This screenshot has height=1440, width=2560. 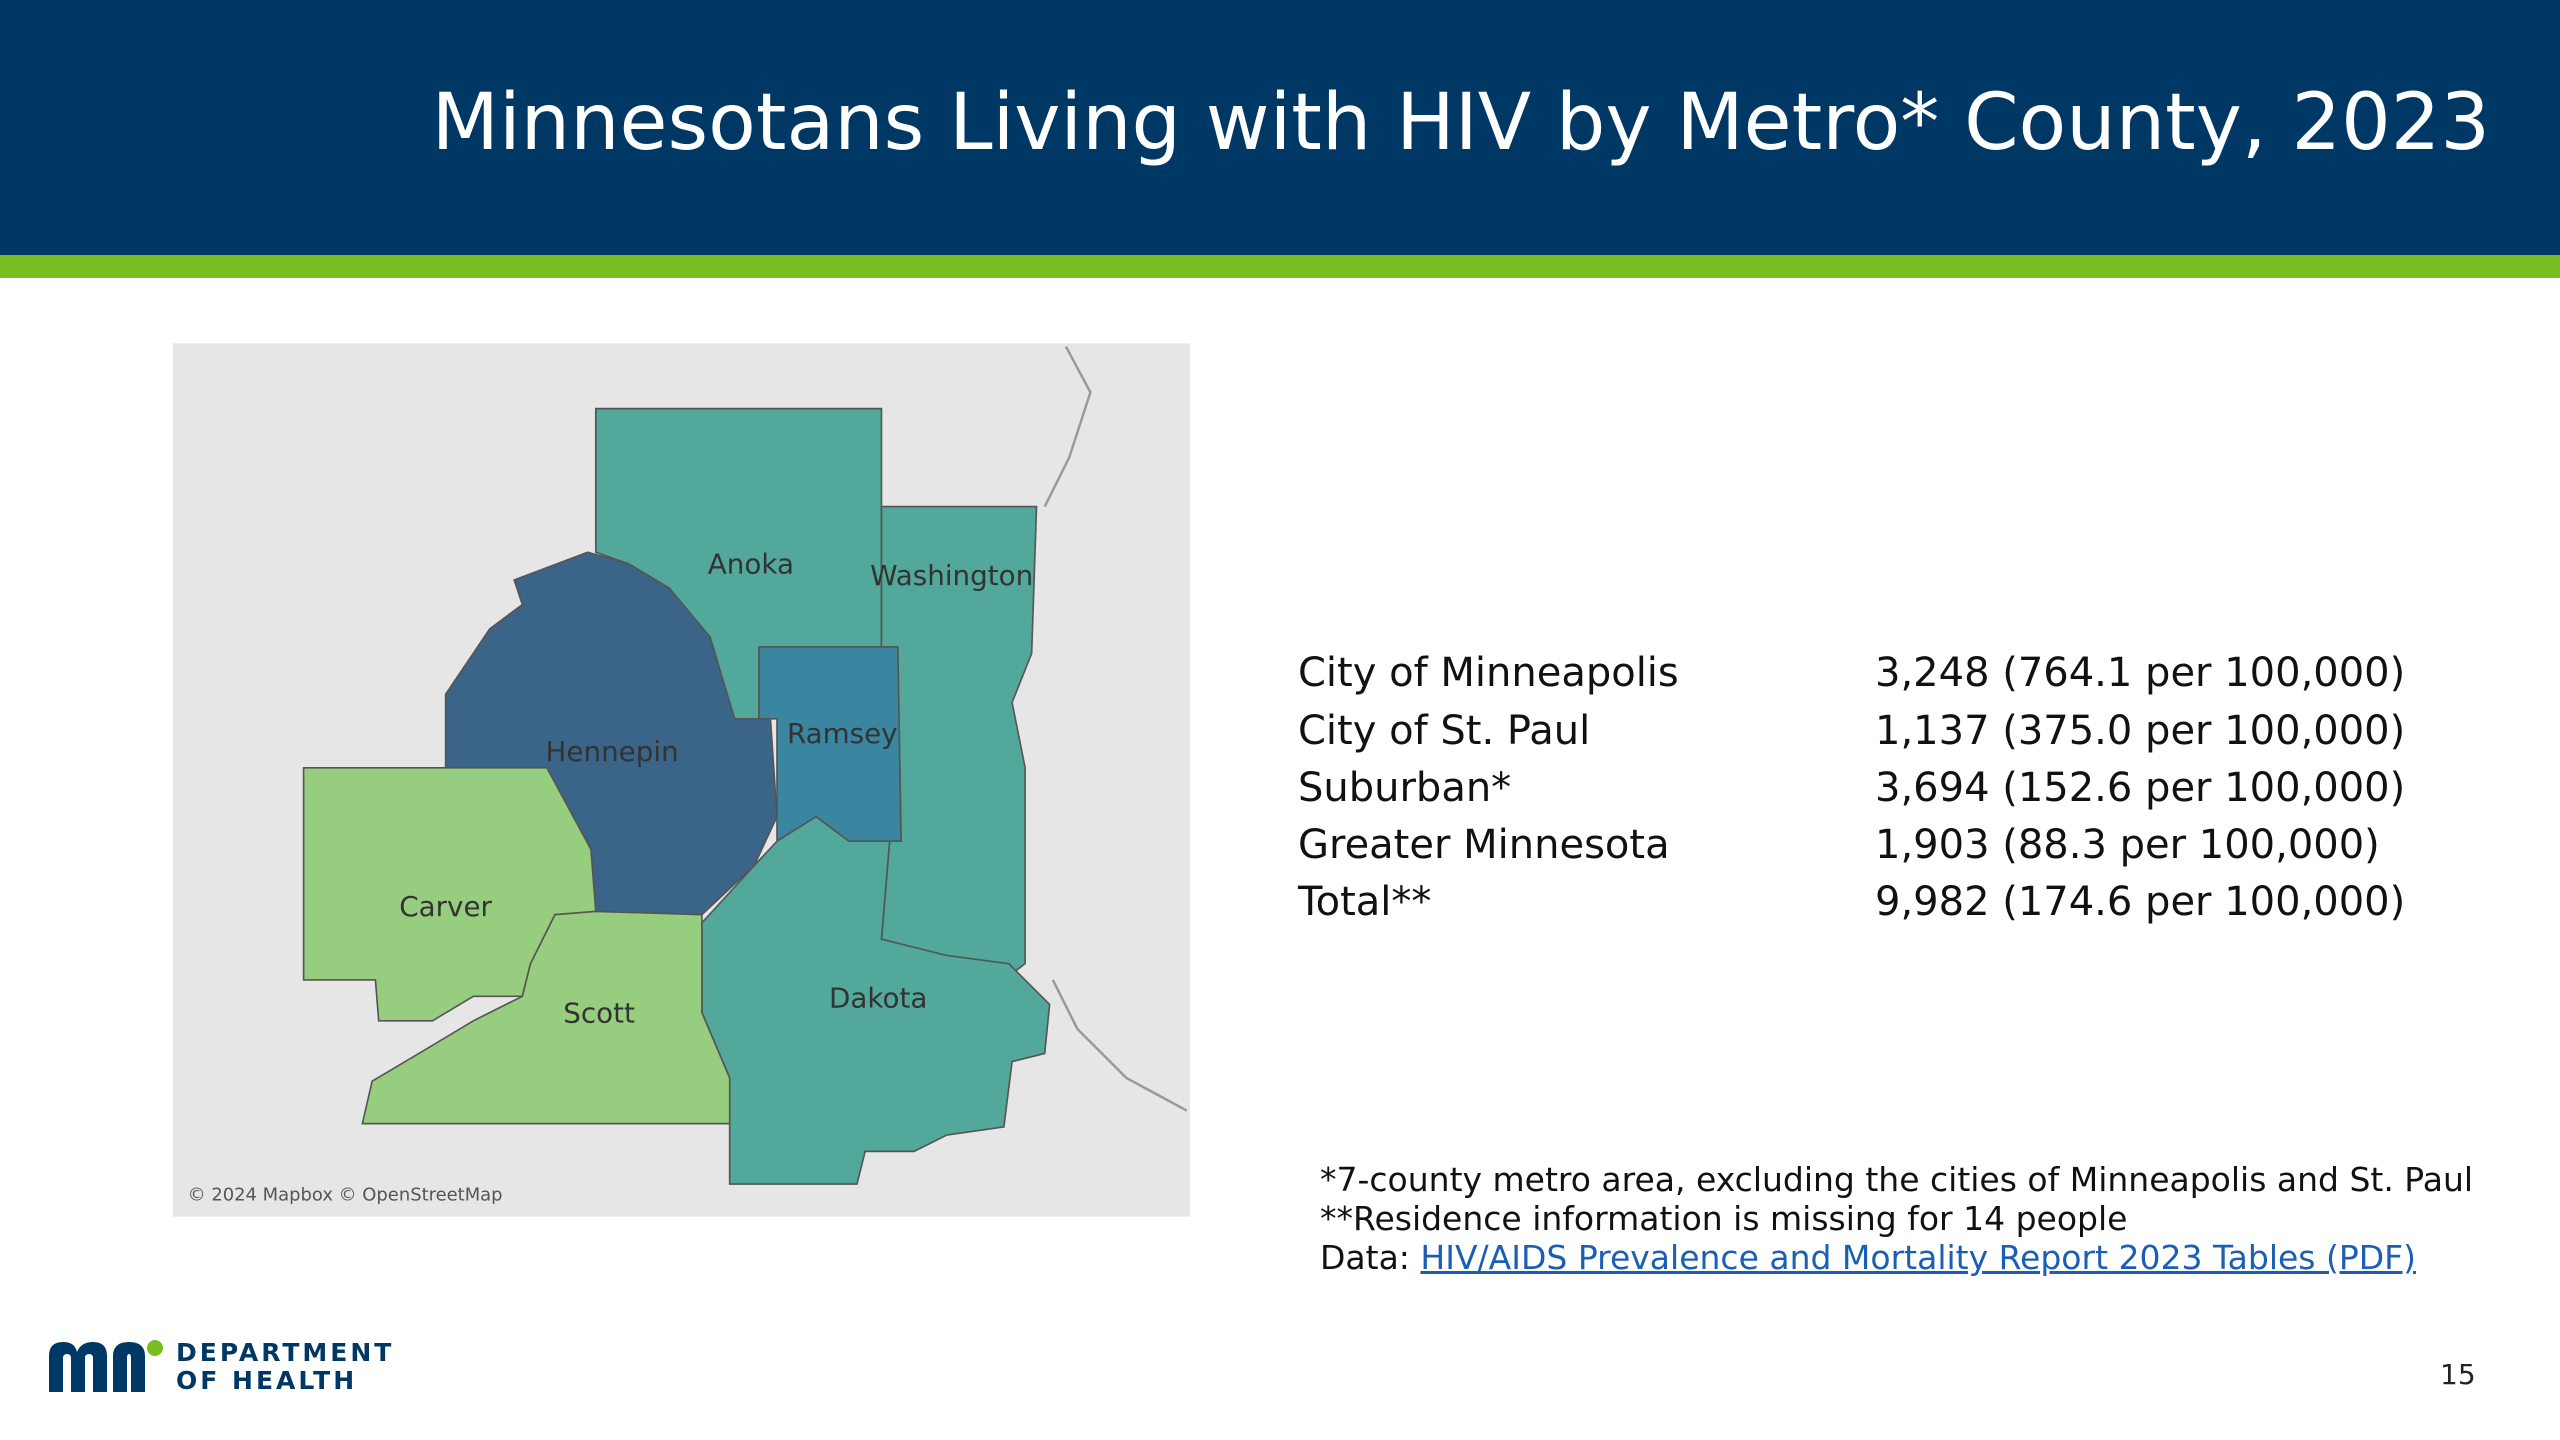 What do you see at coordinates (951, 575) in the screenshot?
I see `county-label: Washington` at bounding box center [951, 575].